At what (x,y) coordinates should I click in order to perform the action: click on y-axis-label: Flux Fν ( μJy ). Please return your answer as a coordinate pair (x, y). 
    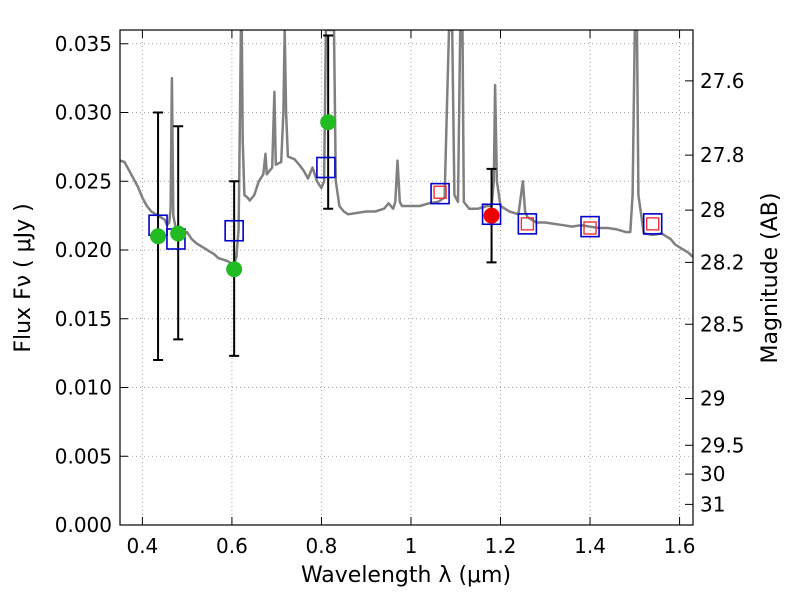
    Looking at the image, I should click on (23, 277).